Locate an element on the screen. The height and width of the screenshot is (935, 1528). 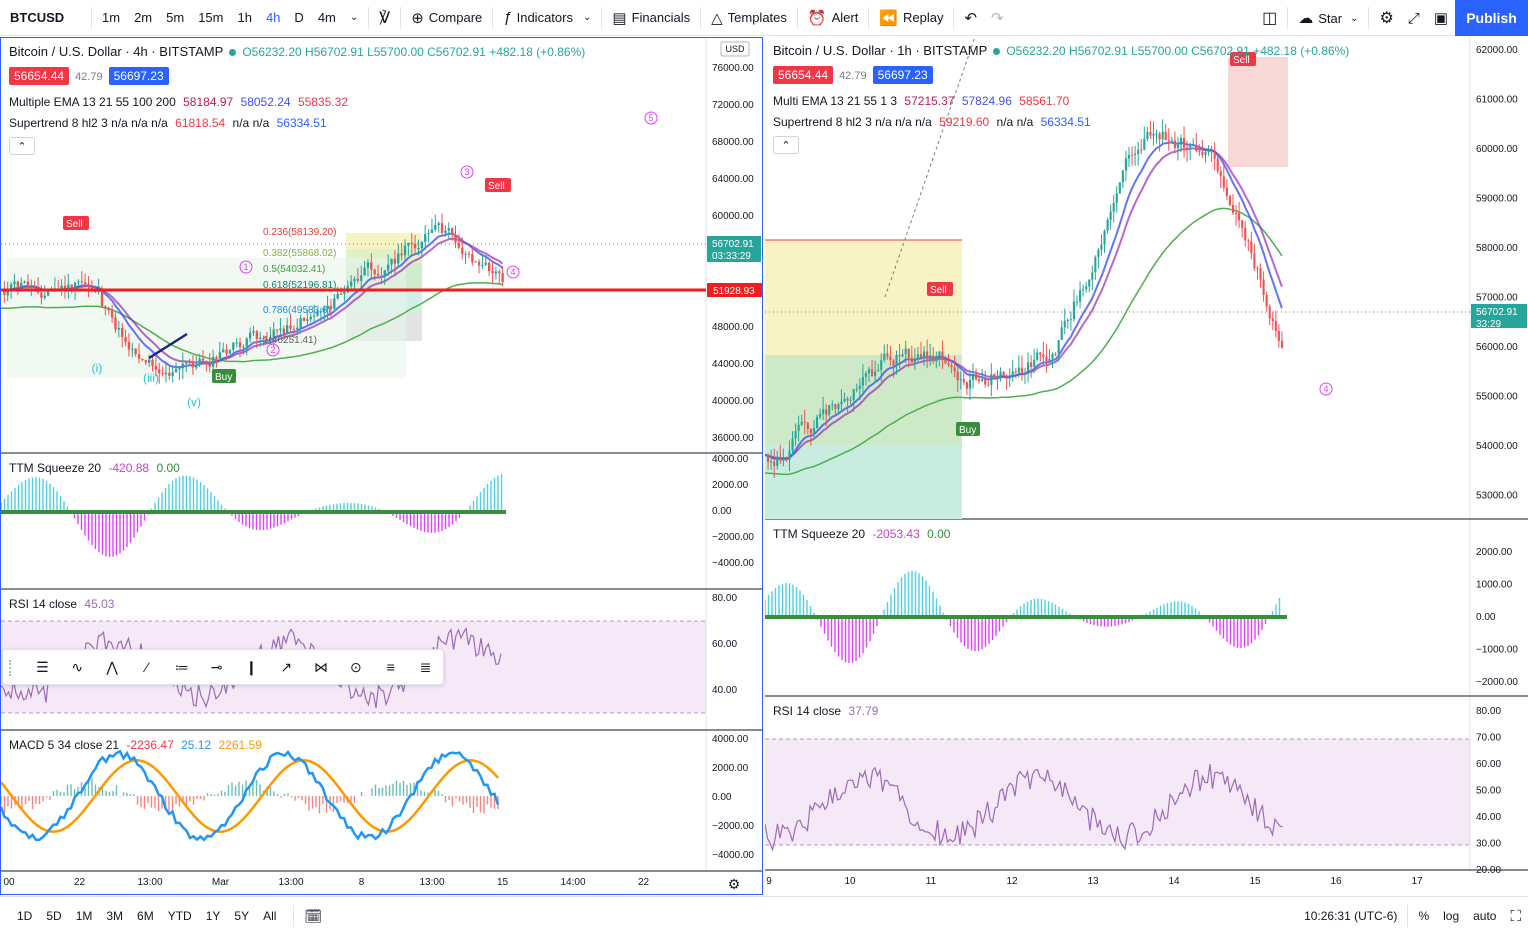
range-5y: 5Y is located at coordinates (242, 916).